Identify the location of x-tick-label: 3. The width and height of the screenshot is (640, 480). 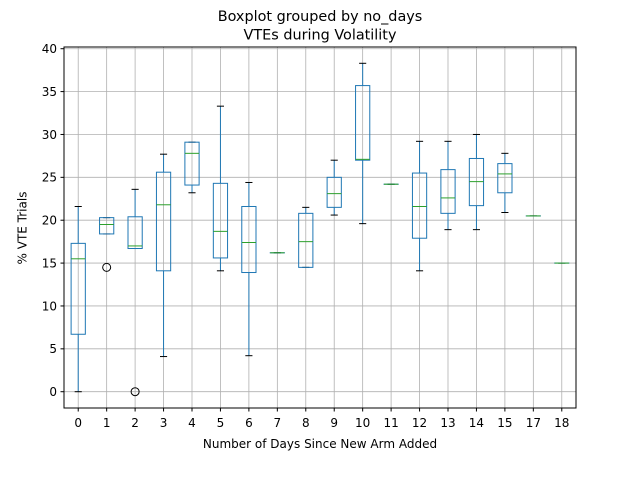
(164, 423).